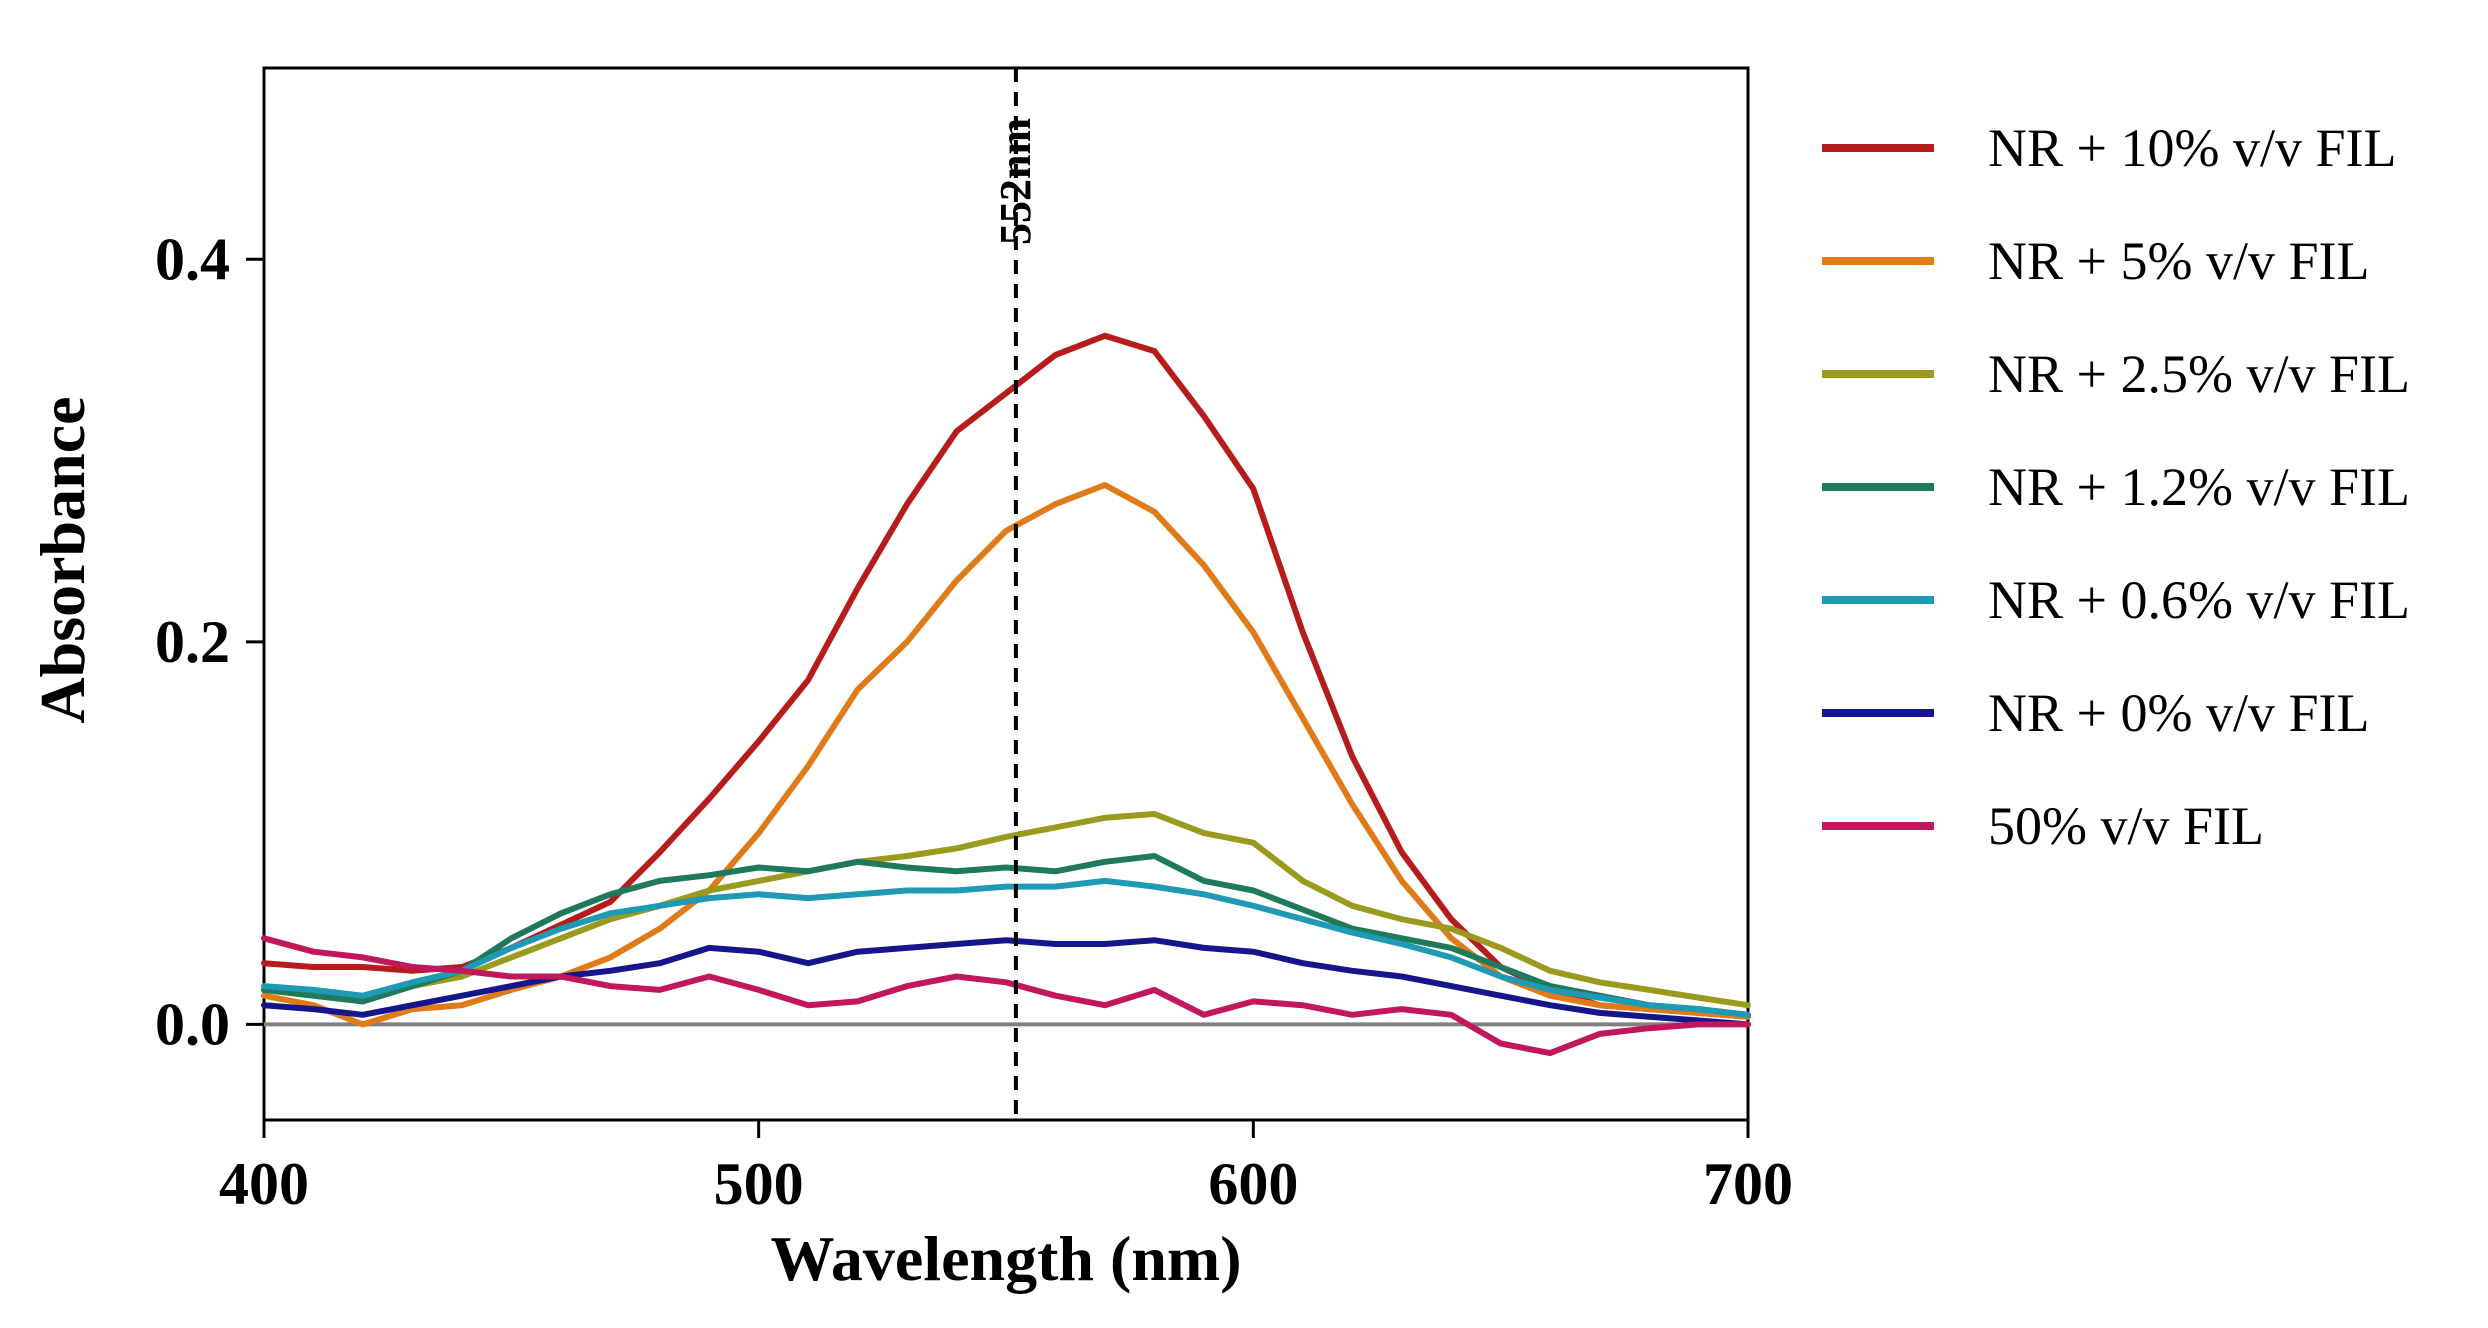  What do you see at coordinates (1015, 181) in the screenshot?
I see `reference-line-label: 552nm` at bounding box center [1015, 181].